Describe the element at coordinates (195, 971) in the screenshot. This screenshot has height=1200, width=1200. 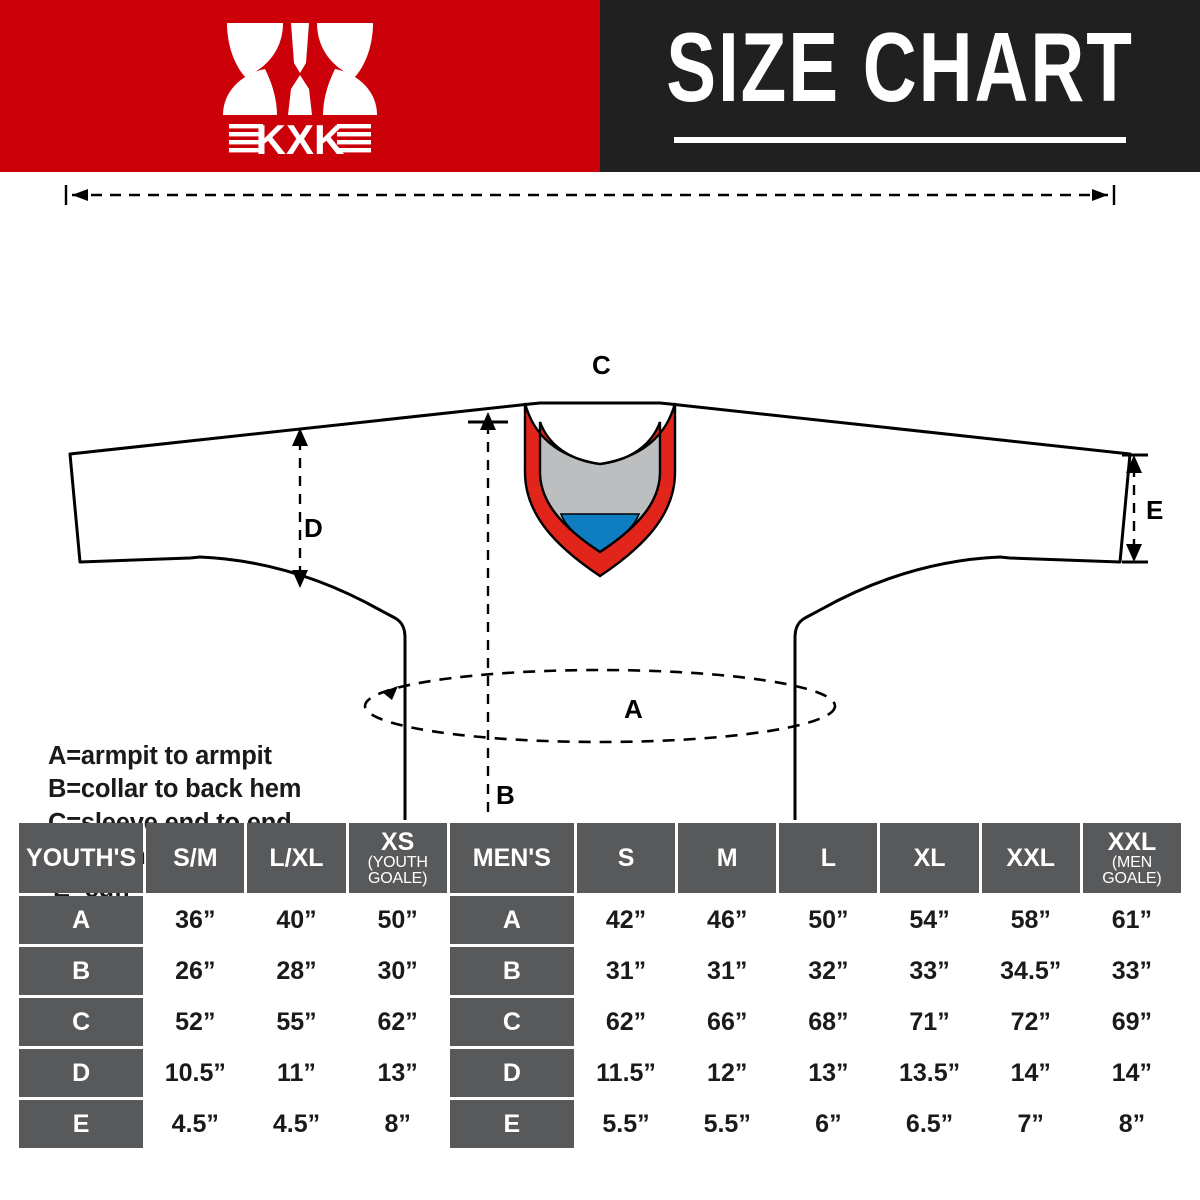
I see `youth-cell-1-0: 26”` at that location.